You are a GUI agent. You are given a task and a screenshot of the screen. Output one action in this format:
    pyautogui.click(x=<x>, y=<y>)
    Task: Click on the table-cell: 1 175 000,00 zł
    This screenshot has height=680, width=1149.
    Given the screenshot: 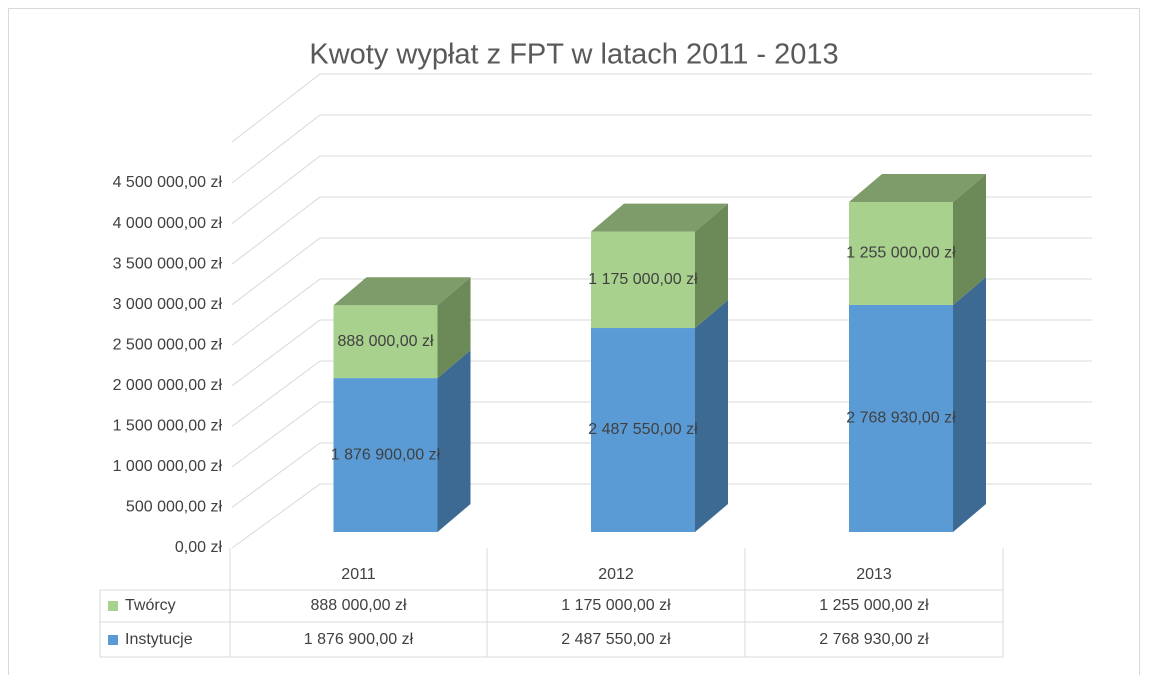 What is the action you would take?
    pyautogui.click(x=616, y=605)
    